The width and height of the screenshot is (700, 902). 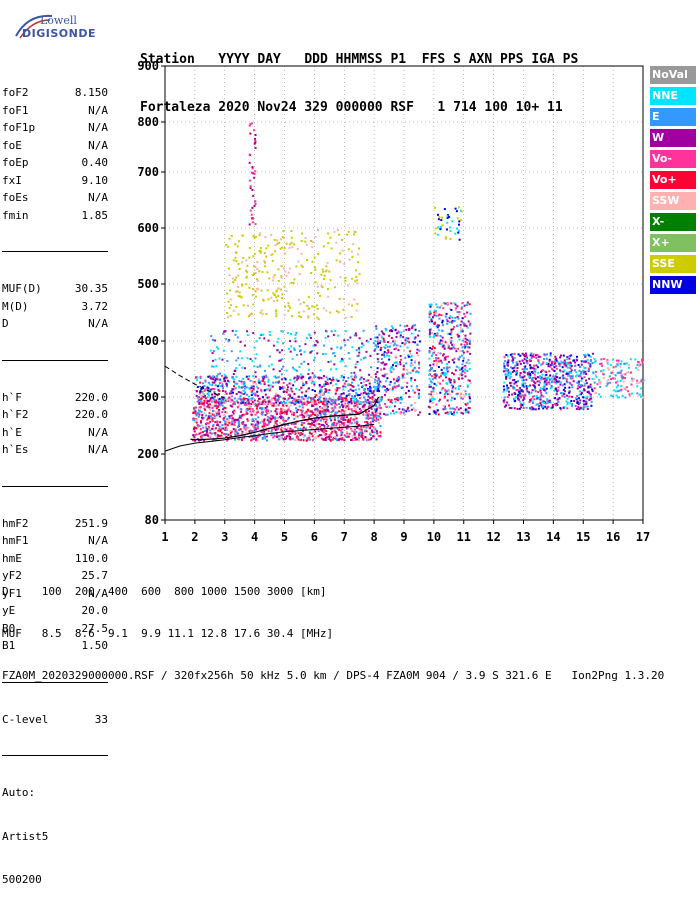 I want to click on param-label: hmE, so click(x=12, y=558).